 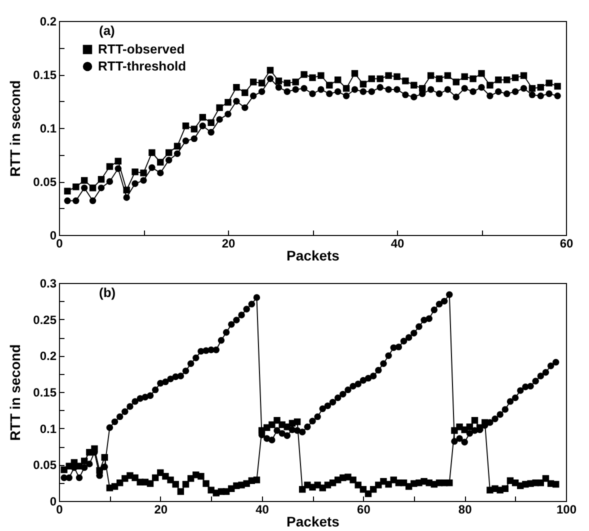 I want to click on x-tick-label: 20, so click(x=229, y=243).